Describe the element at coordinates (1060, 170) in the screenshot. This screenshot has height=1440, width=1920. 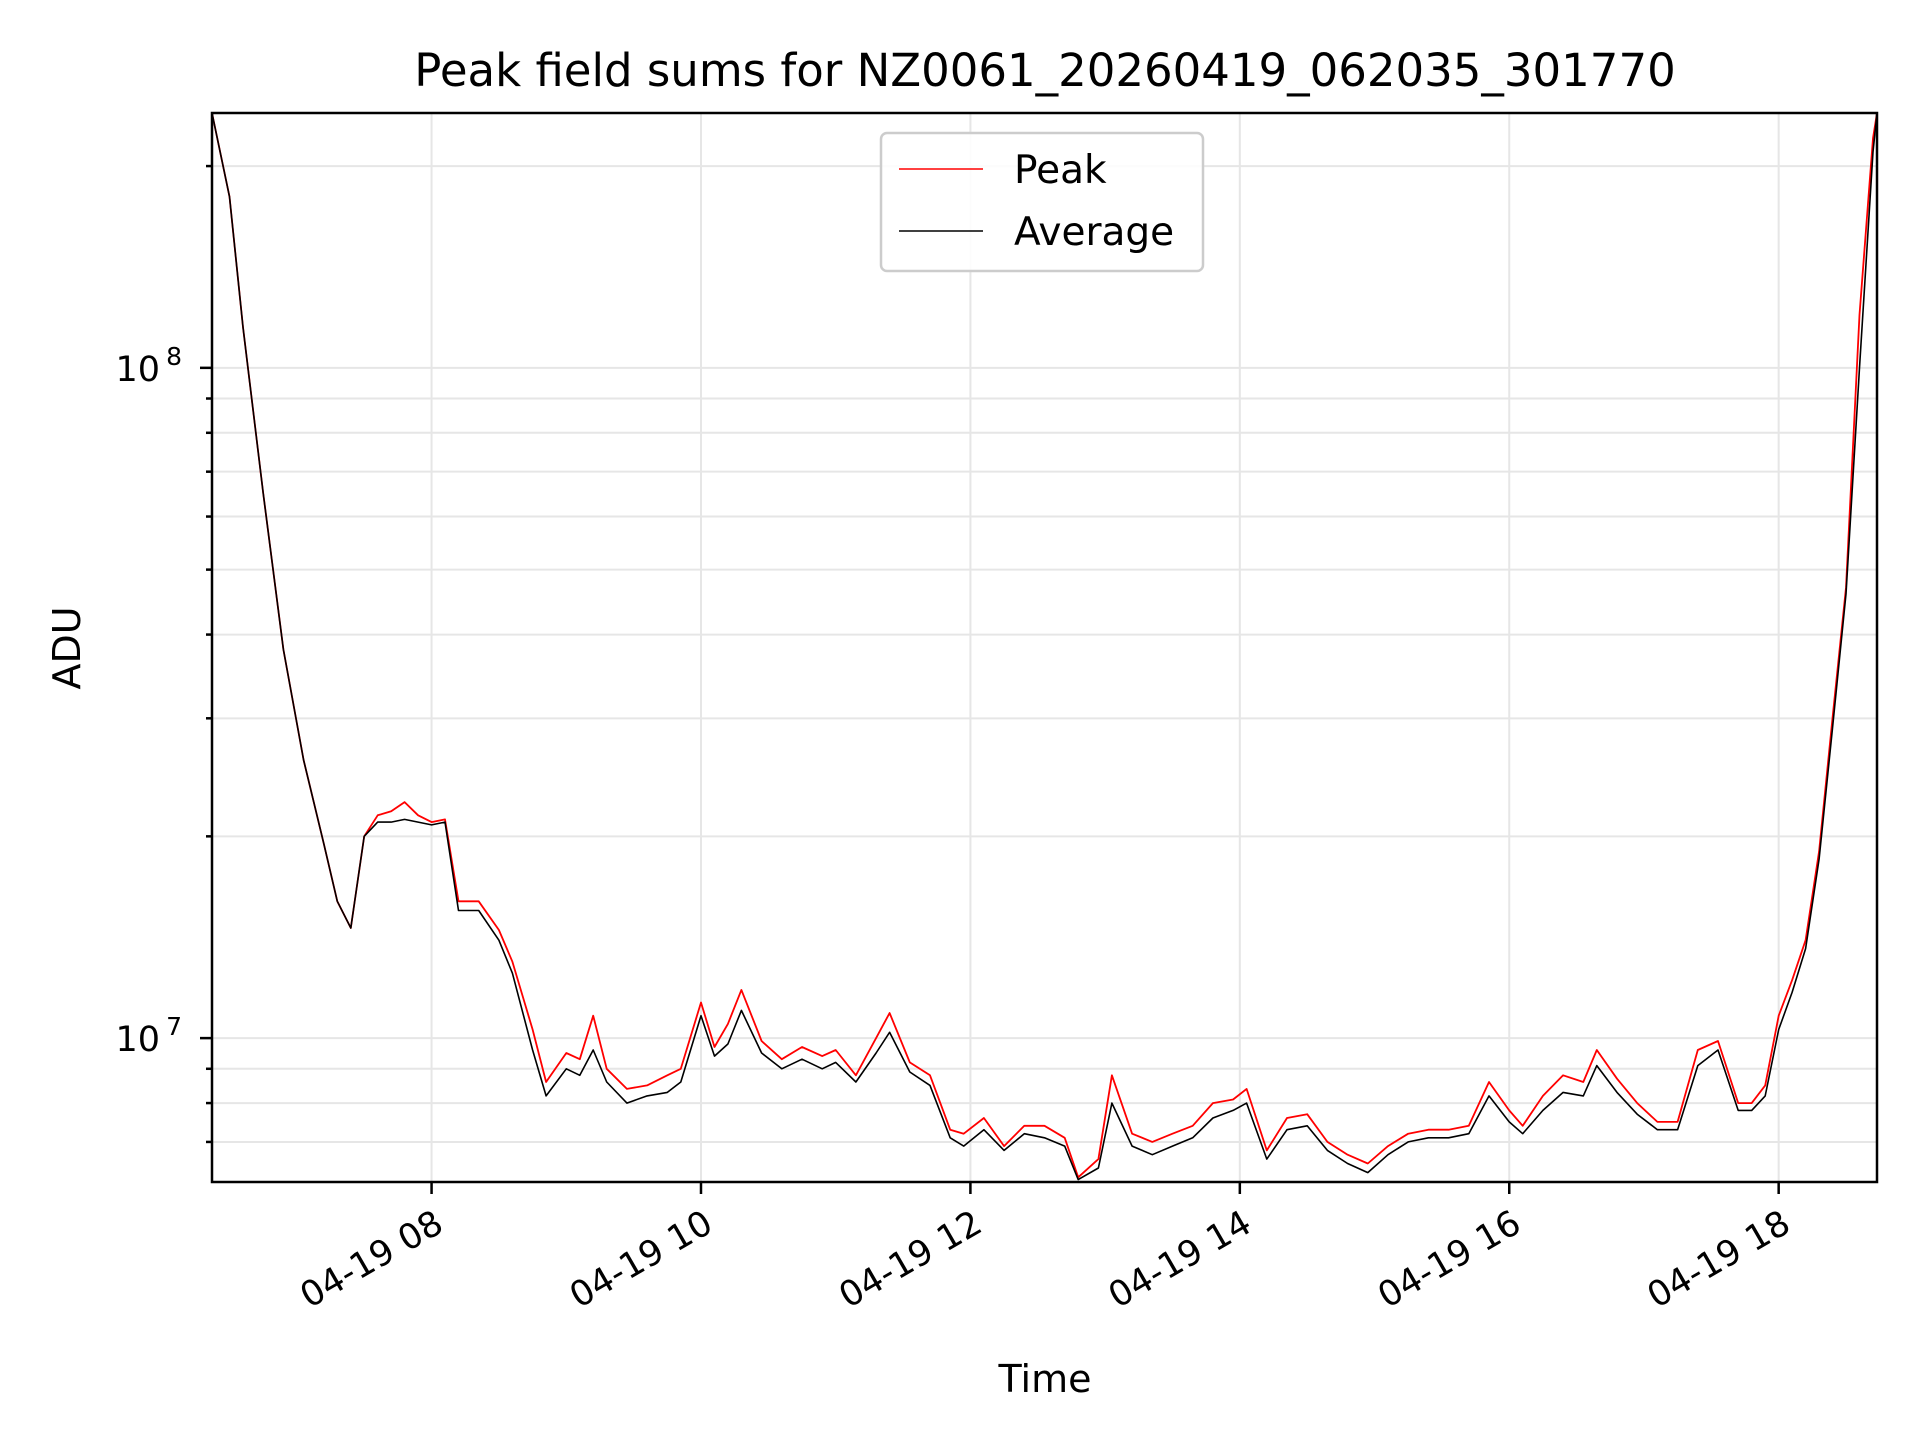
I see `legend-label-peak: Peak` at that location.